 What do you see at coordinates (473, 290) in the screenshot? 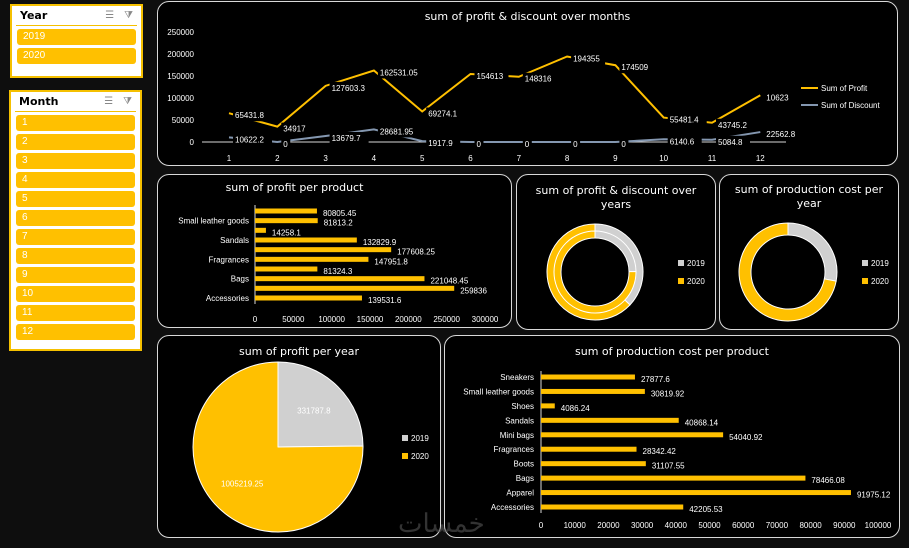
I see `data-label: 259836` at bounding box center [473, 290].